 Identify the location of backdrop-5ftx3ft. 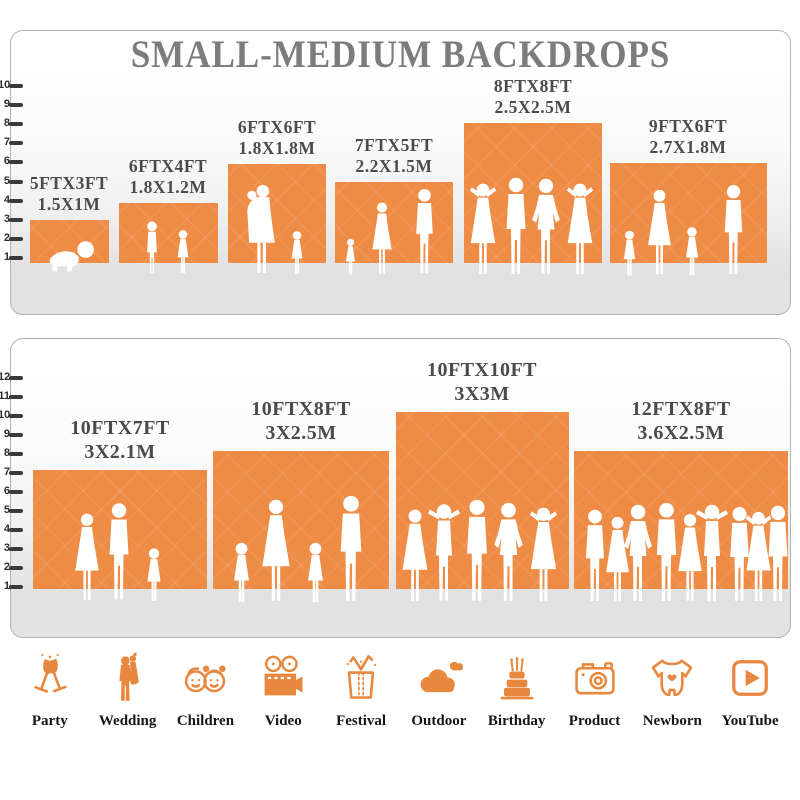
(69, 246).